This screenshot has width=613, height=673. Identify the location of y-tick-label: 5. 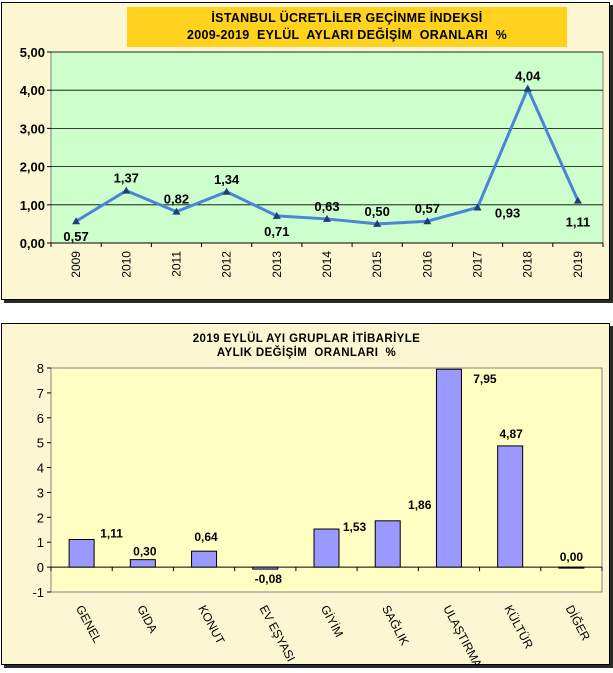
(40, 443).